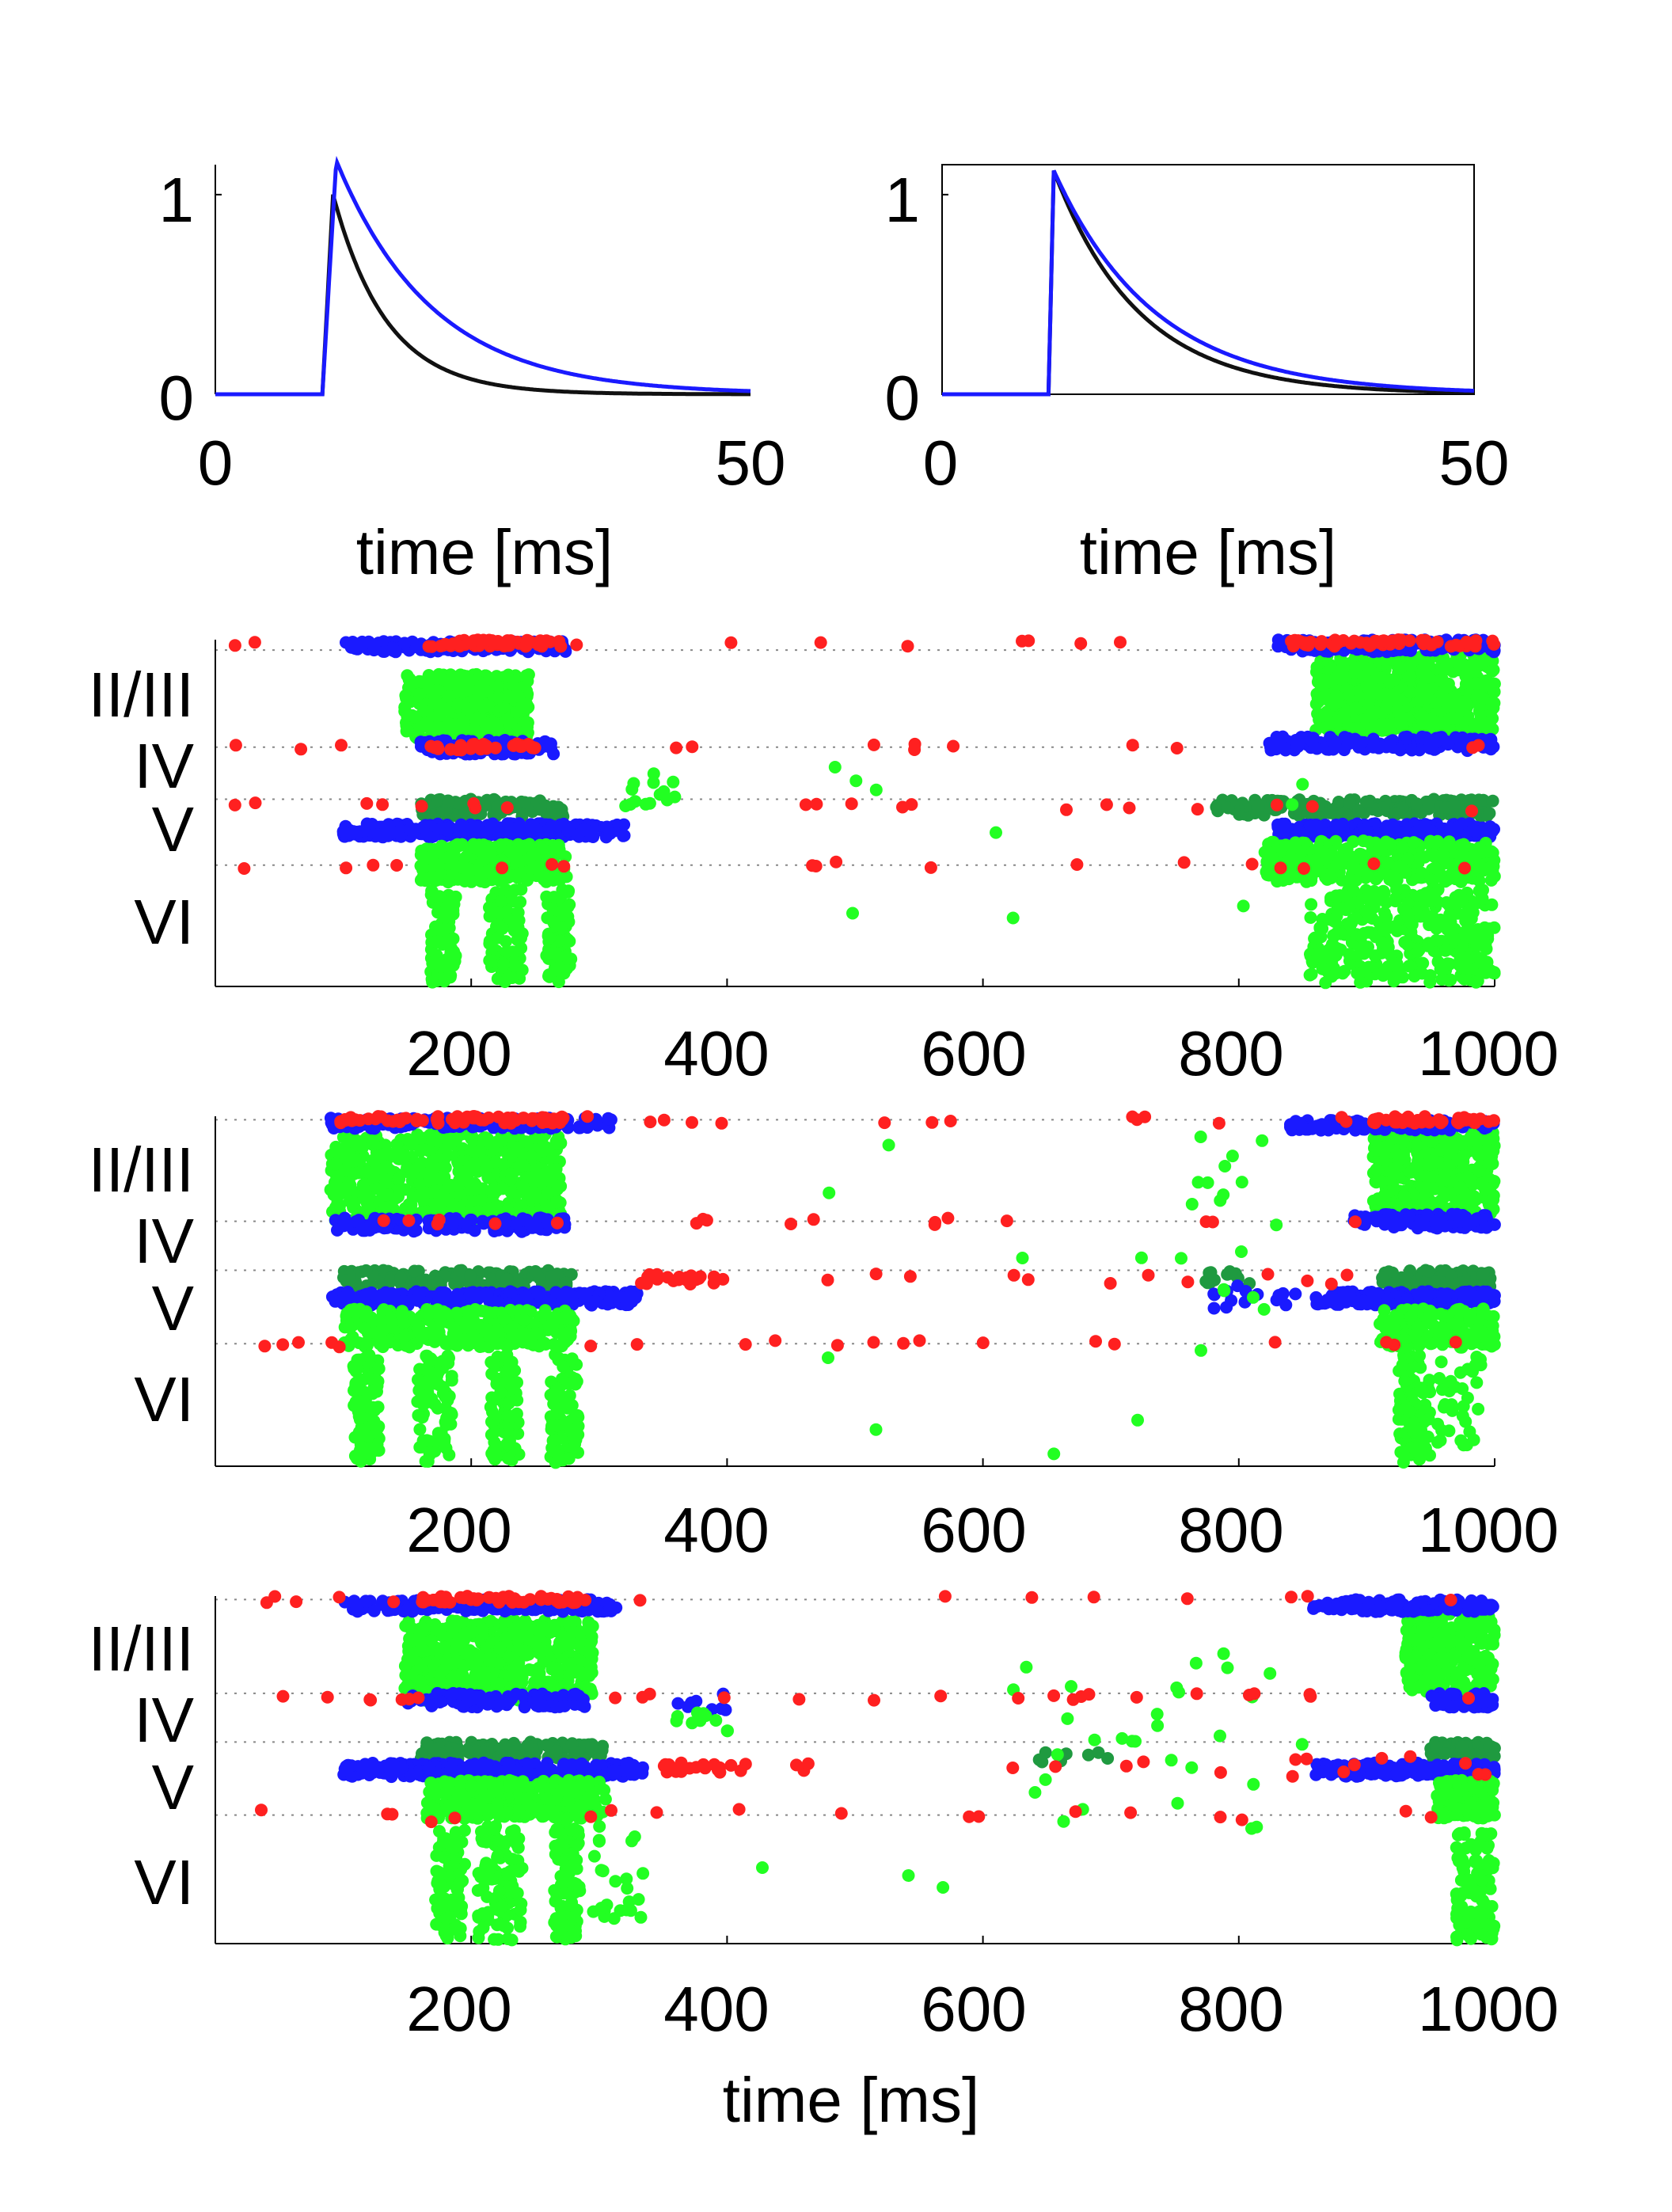 The width and height of the screenshot is (1672, 2212). What do you see at coordinates (484, 552) in the screenshot?
I see `psc-left-x-axis-label: time [ms]` at bounding box center [484, 552].